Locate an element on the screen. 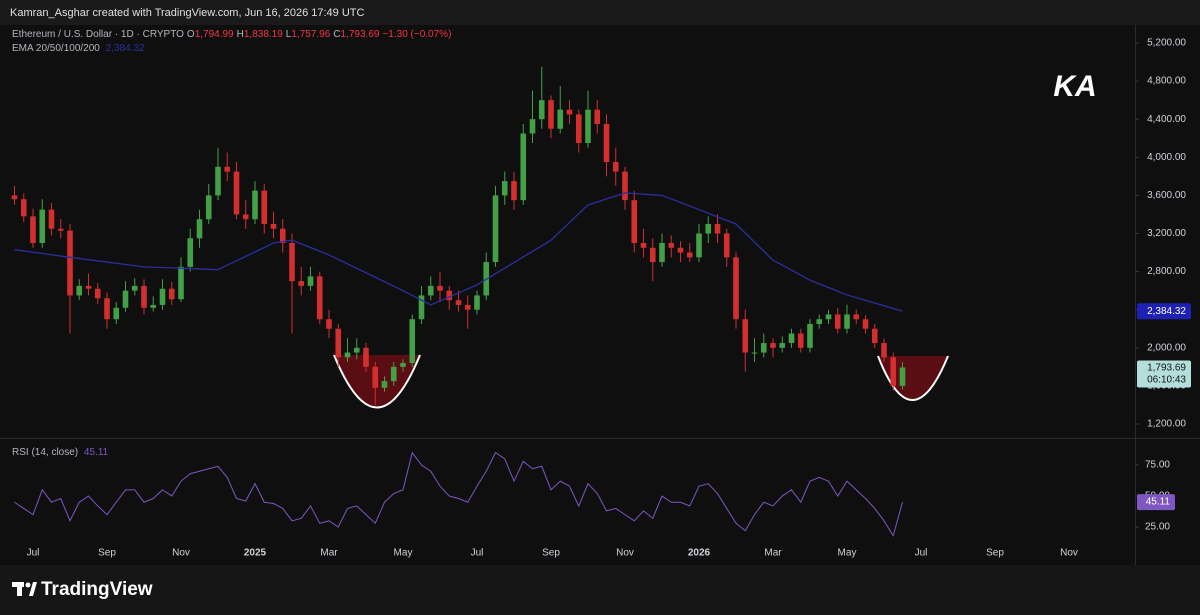 Image resolution: width=1200 pixels, height=615 pixels. ohlc-value: 1,838.19 is located at coordinates (263, 34).